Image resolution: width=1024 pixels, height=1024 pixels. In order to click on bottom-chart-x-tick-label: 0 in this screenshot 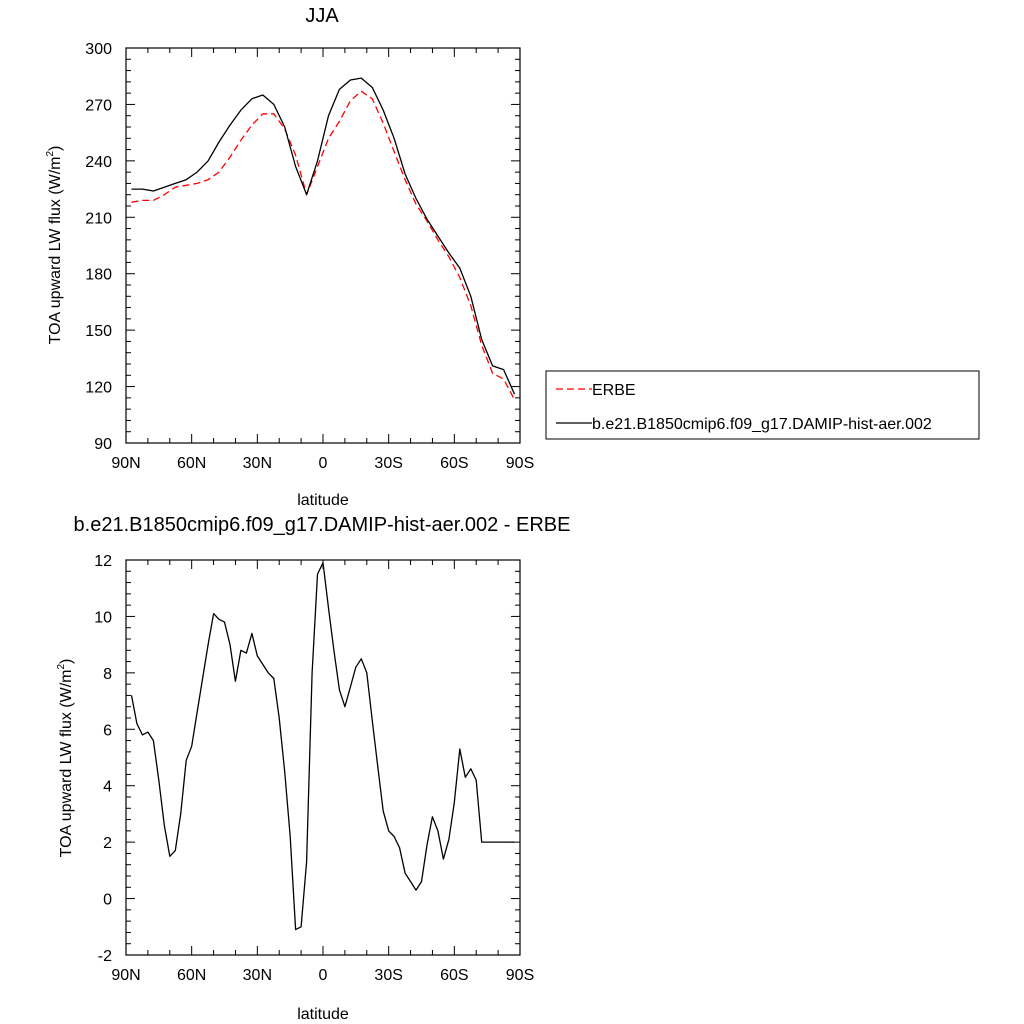, I will do `click(323, 975)`.